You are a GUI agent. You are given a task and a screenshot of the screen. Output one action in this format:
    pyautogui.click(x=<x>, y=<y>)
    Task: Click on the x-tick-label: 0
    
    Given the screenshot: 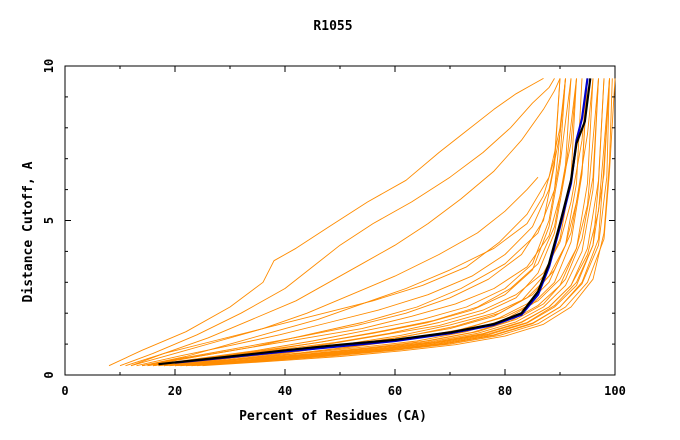 What is the action you would take?
    pyautogui.click(x=64, y=391)
    